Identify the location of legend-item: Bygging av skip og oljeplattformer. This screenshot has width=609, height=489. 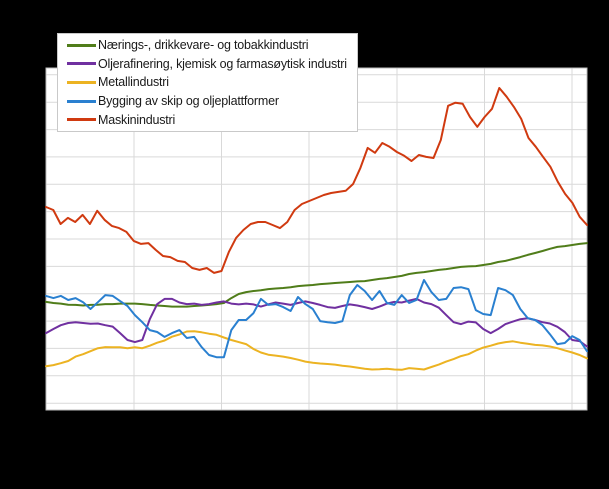
(207, 101).